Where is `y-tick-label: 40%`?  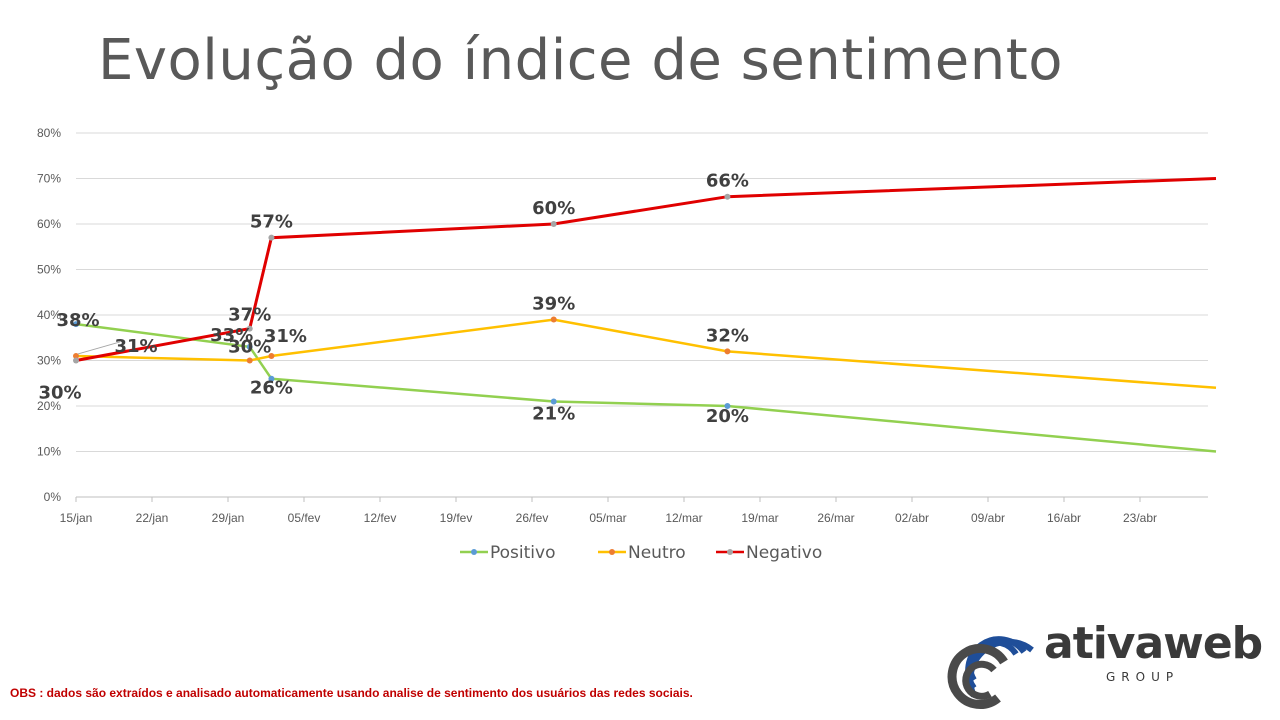 y-tick-label: 40% is located at coordinates (49, 315).